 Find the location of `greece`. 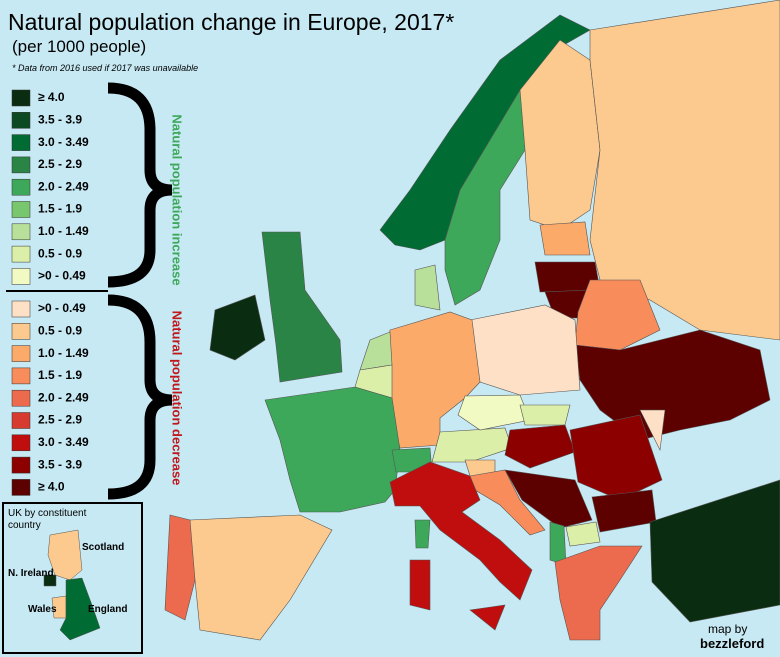

greece is located at coordinates (598, 593).